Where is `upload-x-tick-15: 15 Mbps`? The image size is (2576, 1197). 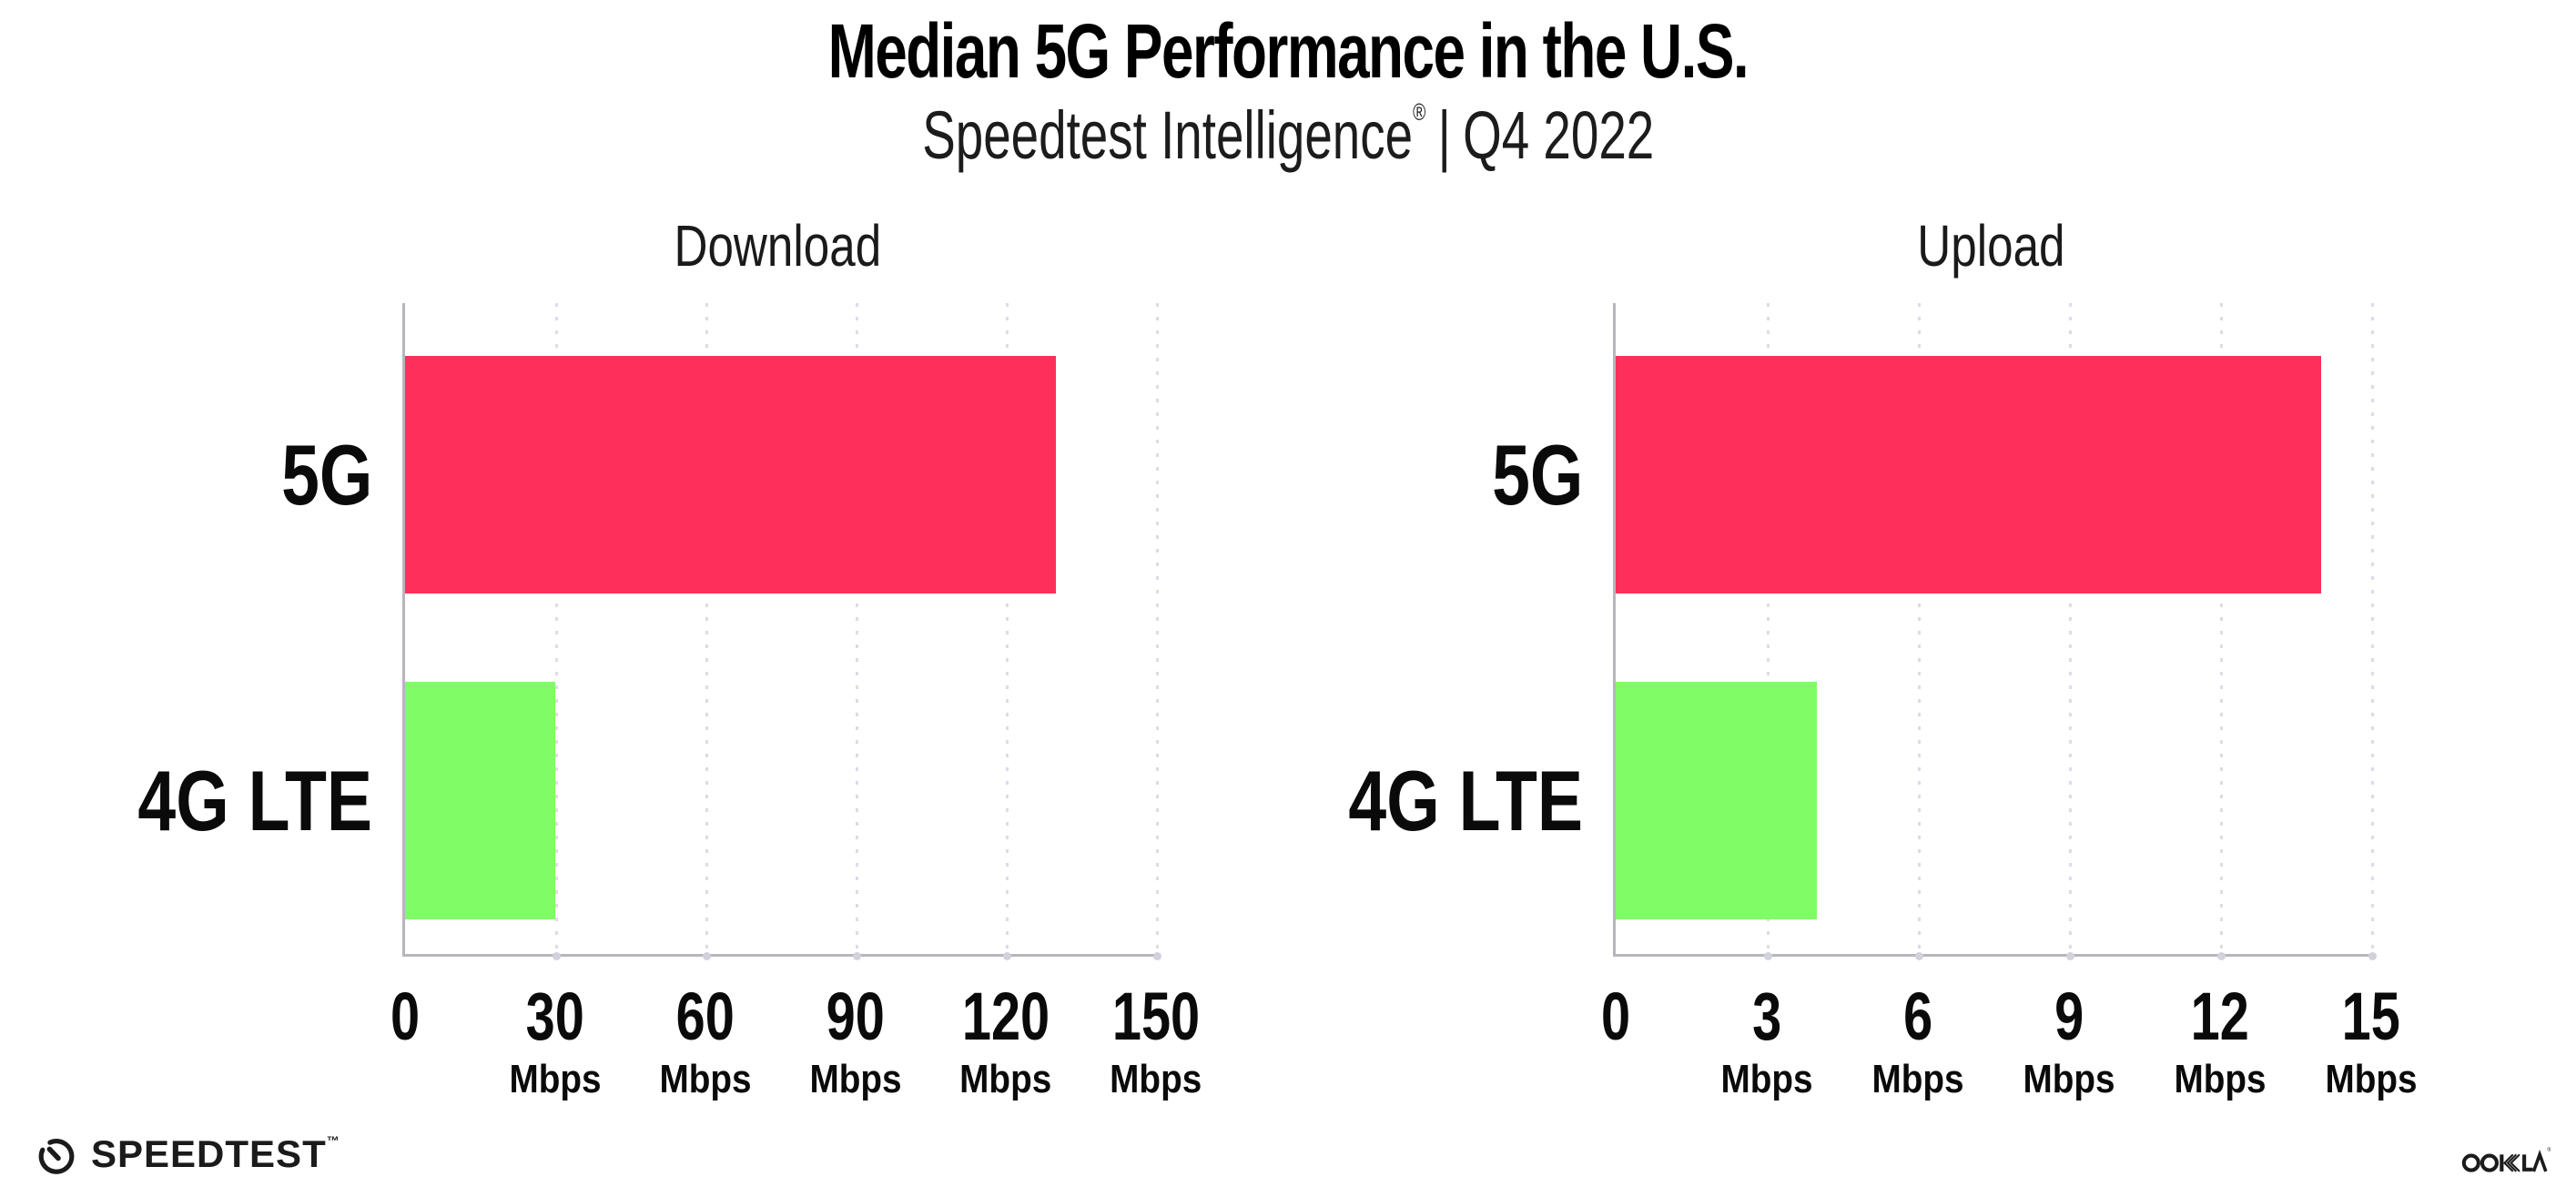 upload-x-tick-15: 15 Mbps is located at coordinates (2371, 1041).